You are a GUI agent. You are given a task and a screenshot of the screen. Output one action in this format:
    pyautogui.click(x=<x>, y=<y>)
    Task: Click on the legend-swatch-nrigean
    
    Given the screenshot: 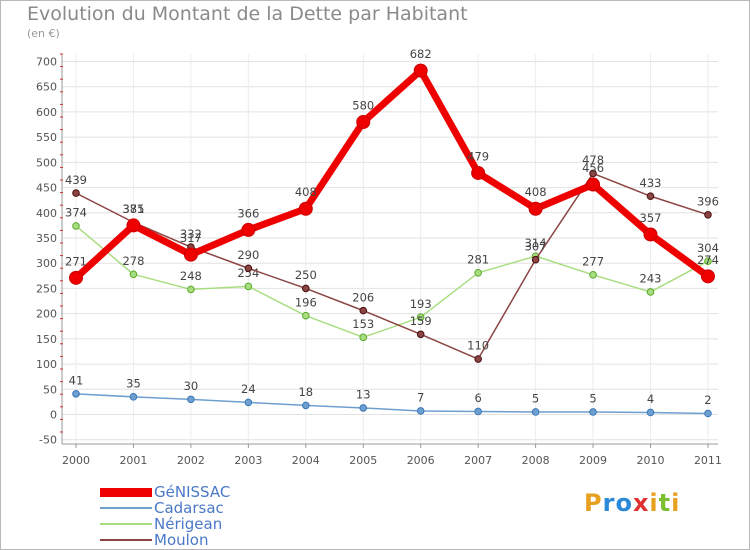 What is the action you would take?
    pyautogui.click(x=126, y=524)
    